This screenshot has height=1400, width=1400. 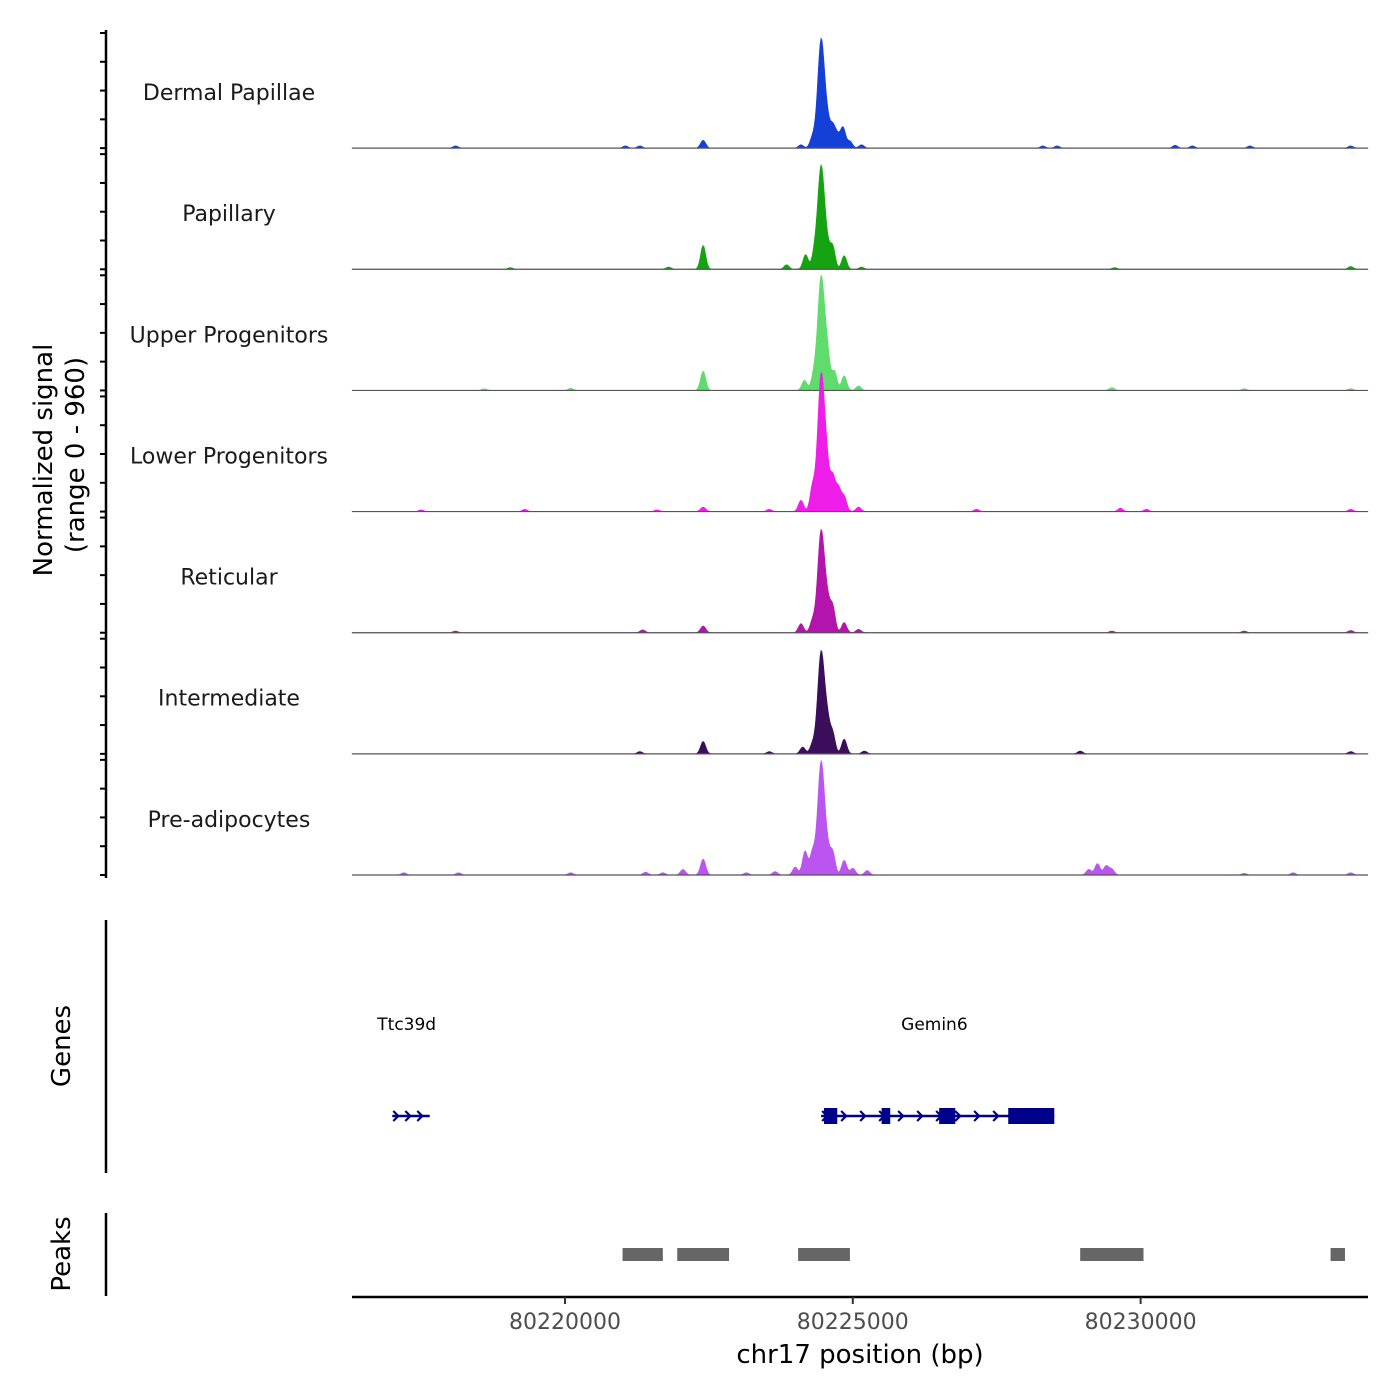 What do you see at coordinates (934, 1025) in the screenshot?
I see `gene-label: Gemin6` at bounding box center [934, 1025].